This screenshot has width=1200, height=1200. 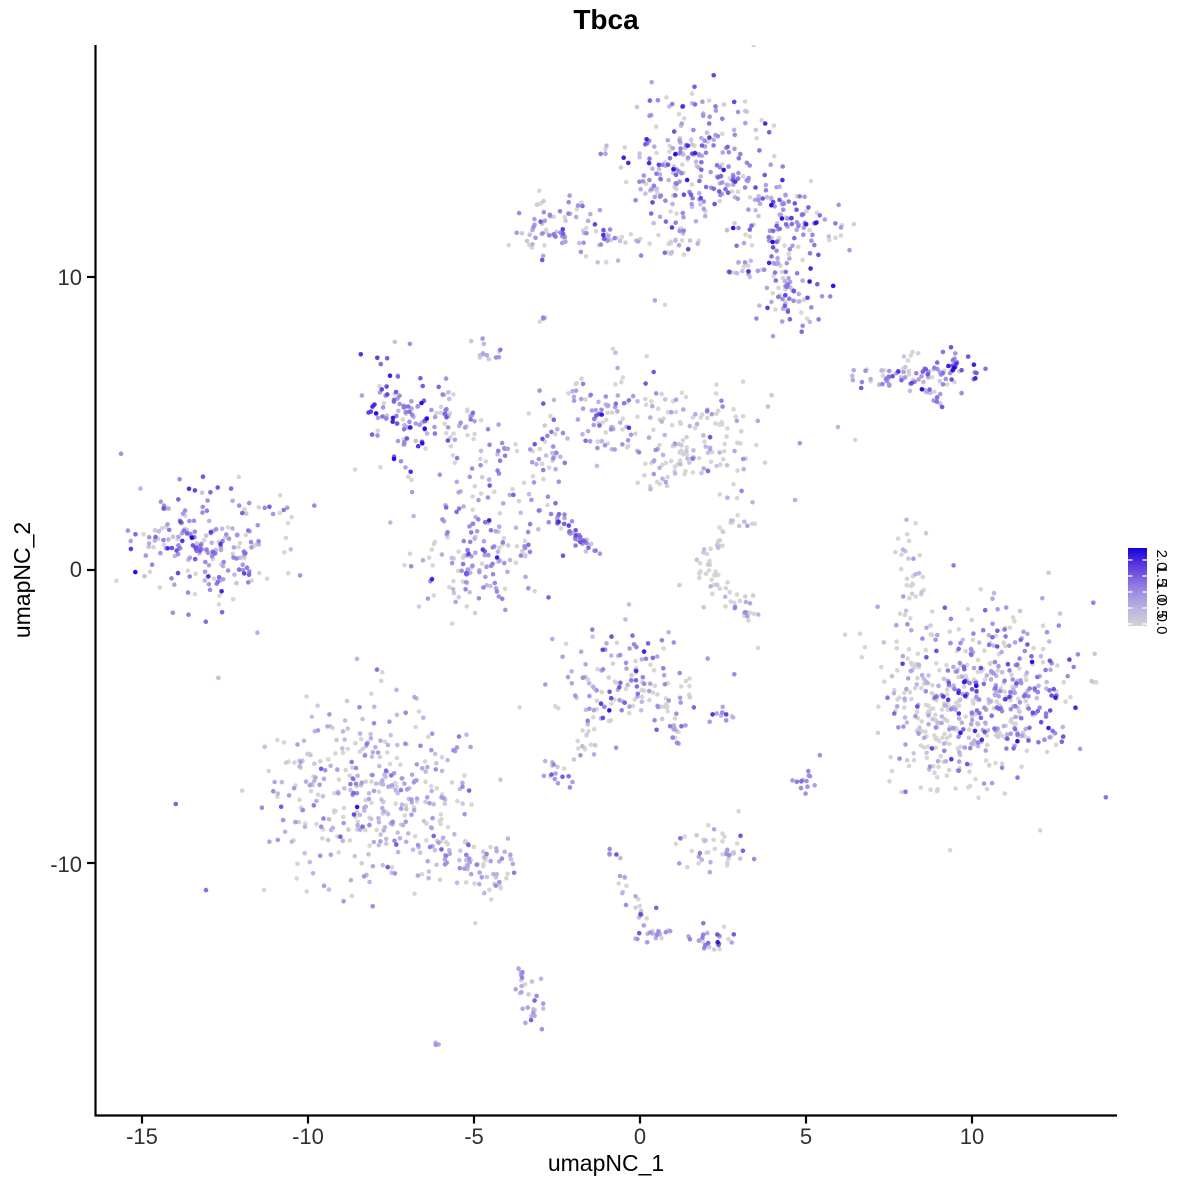 What do you see at coordinates (1161, 624) in the screenshot?
I see `legend-tick-label: 0.0` at bounding box center [1161, 624].